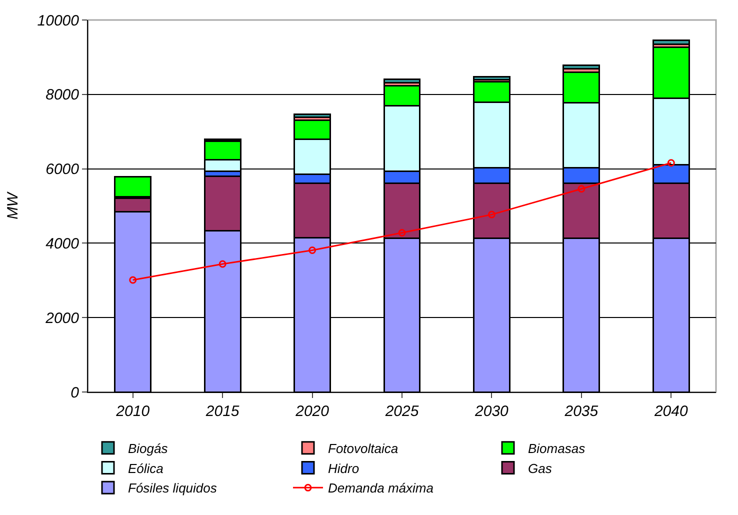 This screenshot has height=515, width=738. What do you see at coordinates (581, 411) in the screenshot?
I see `x-tick-label: 2035` at bounding box center [581, 411].